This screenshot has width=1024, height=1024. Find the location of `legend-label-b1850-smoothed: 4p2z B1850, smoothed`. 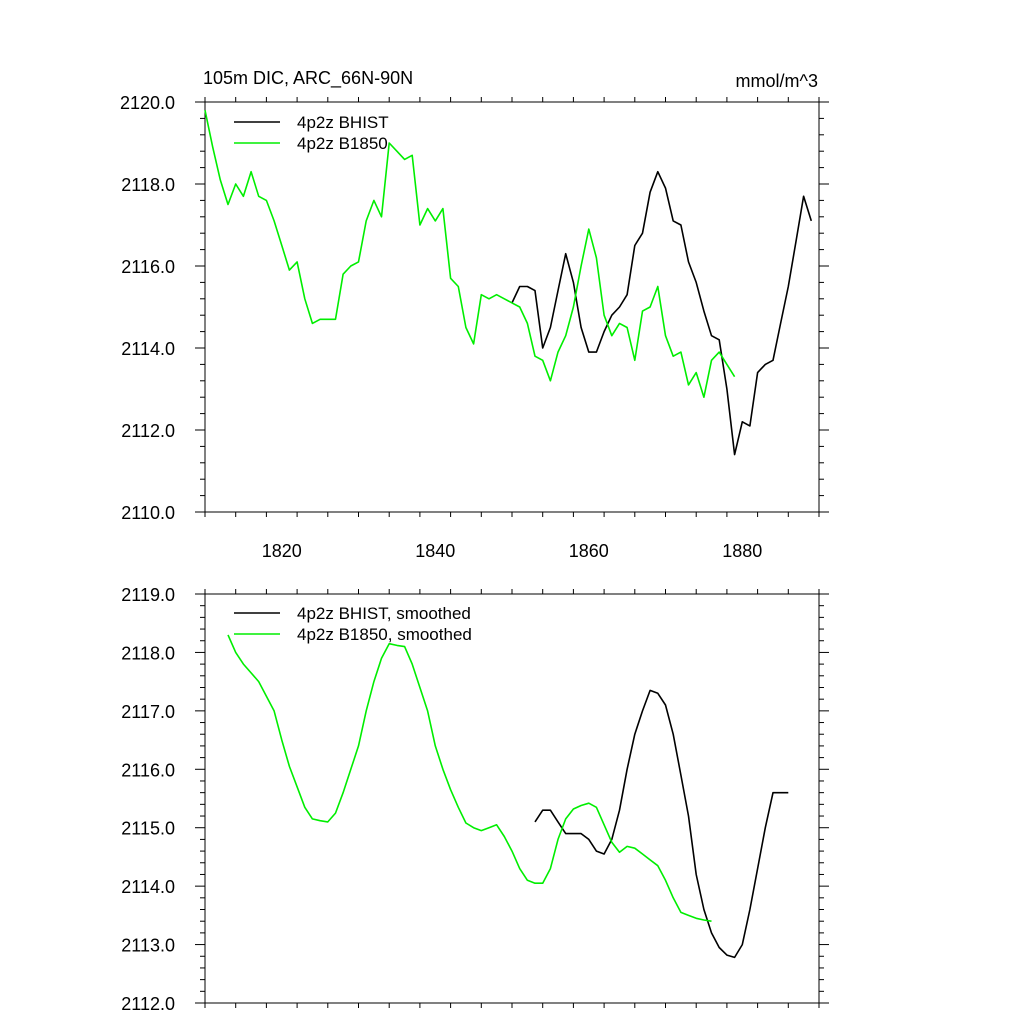

legend-label-b1850-smoothed: 4p2z B1850, smoothed is located at coordinates (384, 634).